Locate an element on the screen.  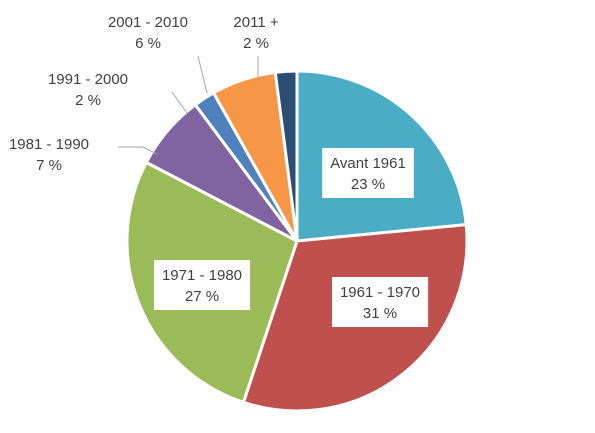
slice-category-label: 1991 - 2000 is located at coordinates (88, 79).